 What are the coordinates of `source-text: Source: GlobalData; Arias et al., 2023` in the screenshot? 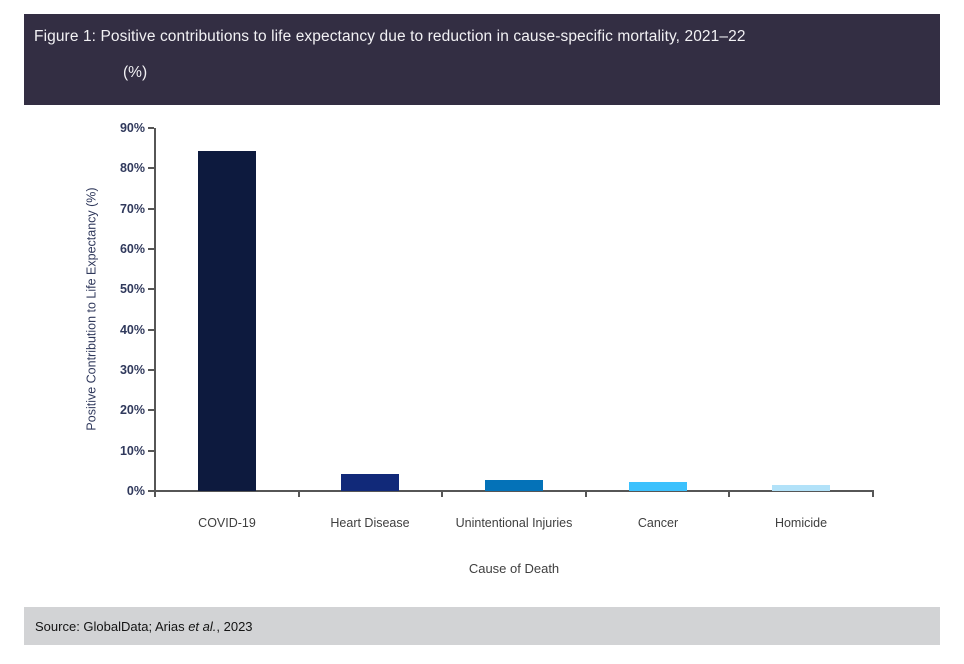 It's located at (138, 626).